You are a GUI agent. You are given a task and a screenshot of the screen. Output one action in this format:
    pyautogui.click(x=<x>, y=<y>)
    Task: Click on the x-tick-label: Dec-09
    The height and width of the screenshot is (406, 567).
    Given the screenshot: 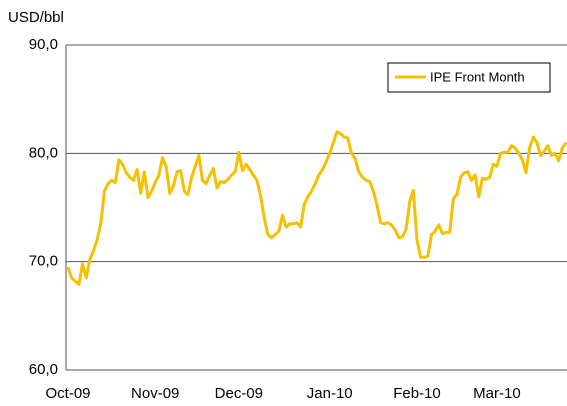 What is the action you would take?
    pyautogui.click(x=239, y=393)
    